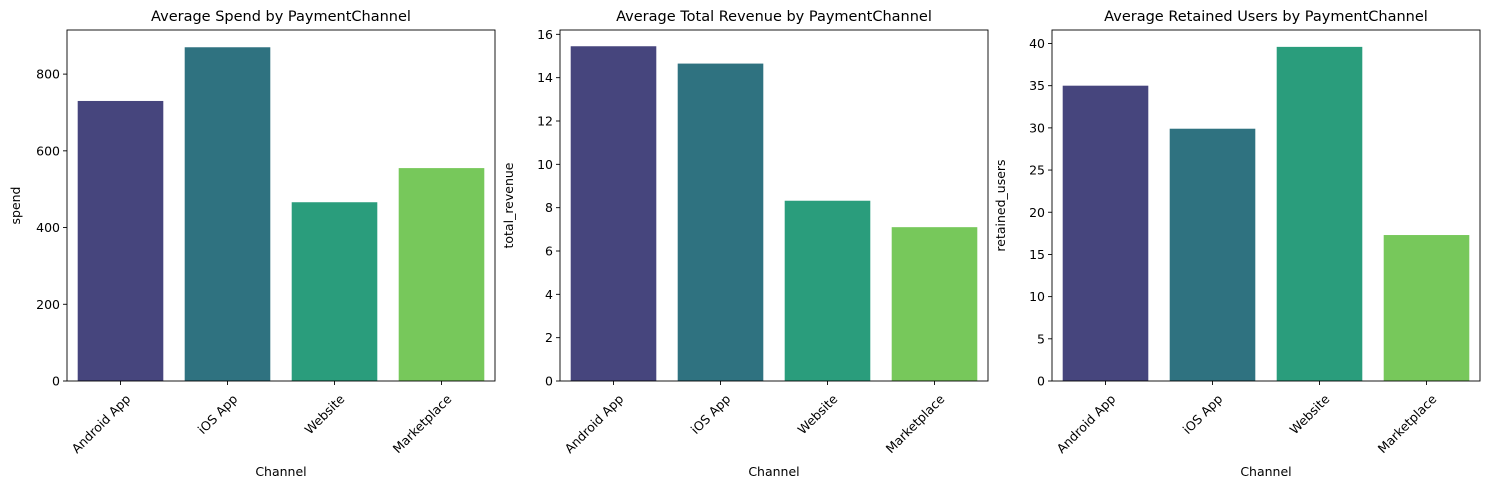 This screenshot has width=1490, height=490. What do you see at coordinates (15, 206) in the screenshot?
I see `y-axis-label: spend` at bounding box center [15, 206].